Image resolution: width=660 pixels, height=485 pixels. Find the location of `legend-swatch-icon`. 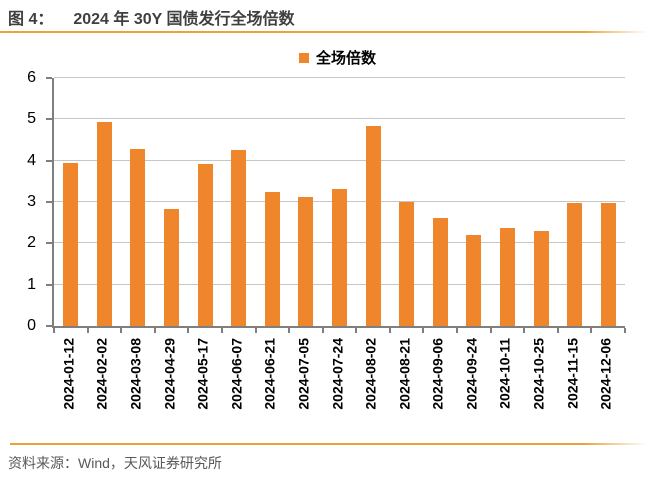

legend-swatch-icon is located at coordinates (303, 57).